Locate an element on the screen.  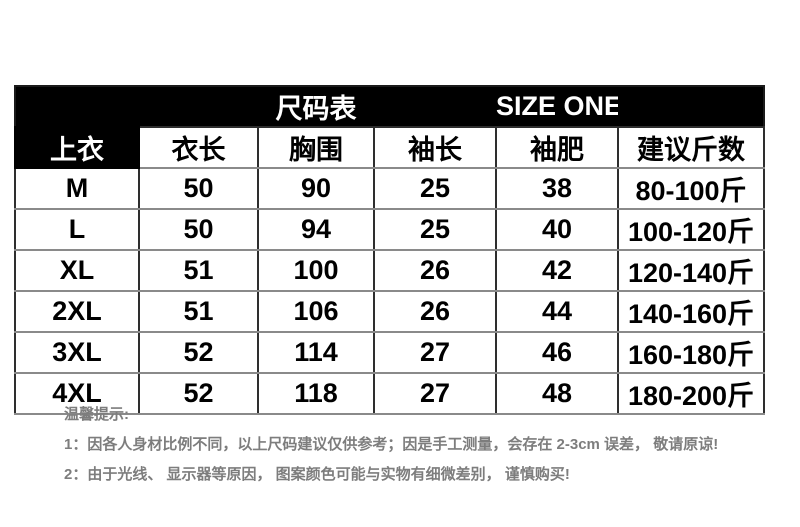
value-cell: 114 is located at coordinates (316, 352).